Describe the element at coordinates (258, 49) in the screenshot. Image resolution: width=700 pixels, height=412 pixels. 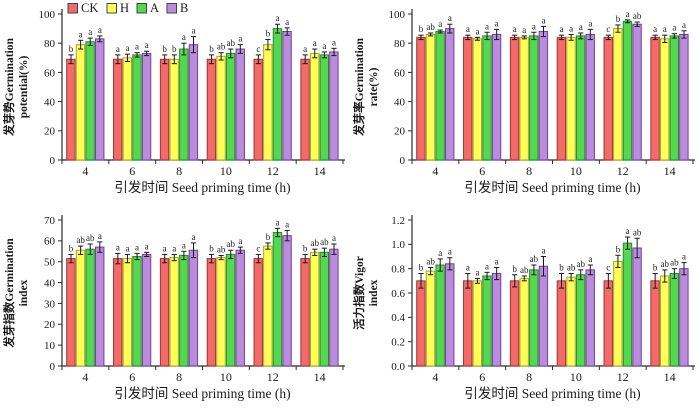
I see `sig-letter: c` at that location.